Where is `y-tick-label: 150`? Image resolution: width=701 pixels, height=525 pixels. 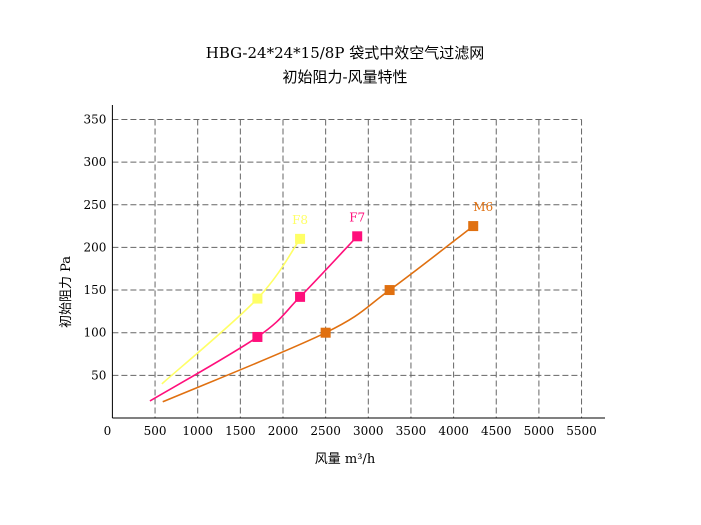 y-tick-label: 150 is located at coordinates (94, 290).